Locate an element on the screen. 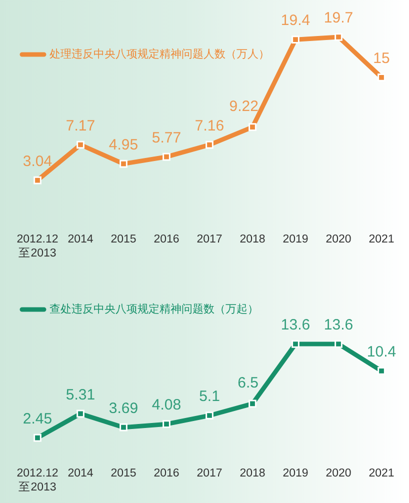  data-label: 19.7 is located at coordinates (339, 18).